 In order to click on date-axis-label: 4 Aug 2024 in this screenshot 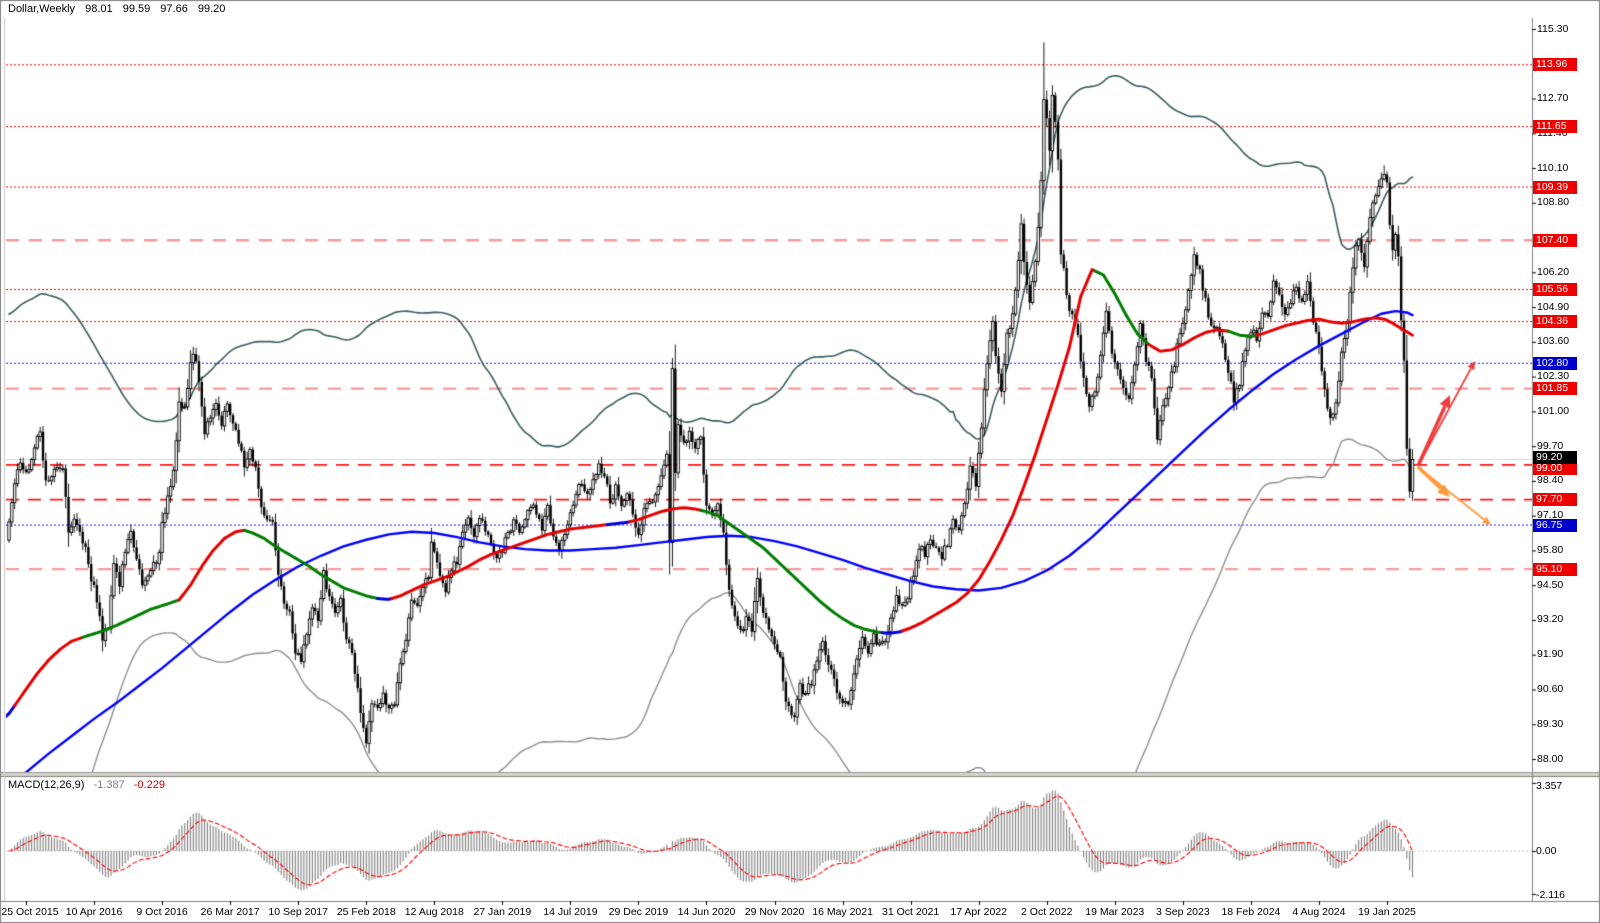, I will do `click(1319, 912)`.